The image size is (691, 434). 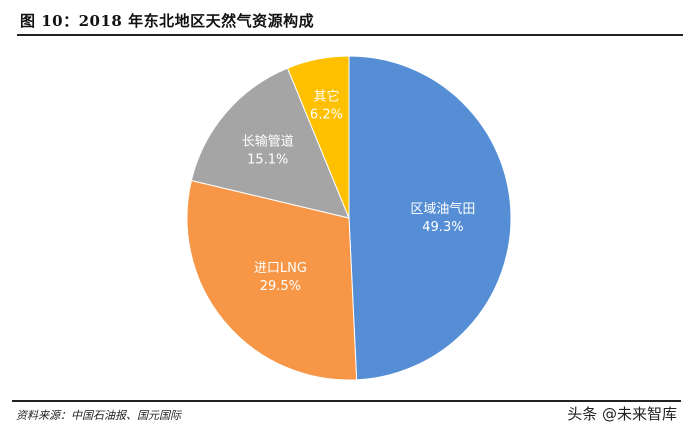 I want to click on slice-label-name: 长输管道, so click(x=268, y=141).